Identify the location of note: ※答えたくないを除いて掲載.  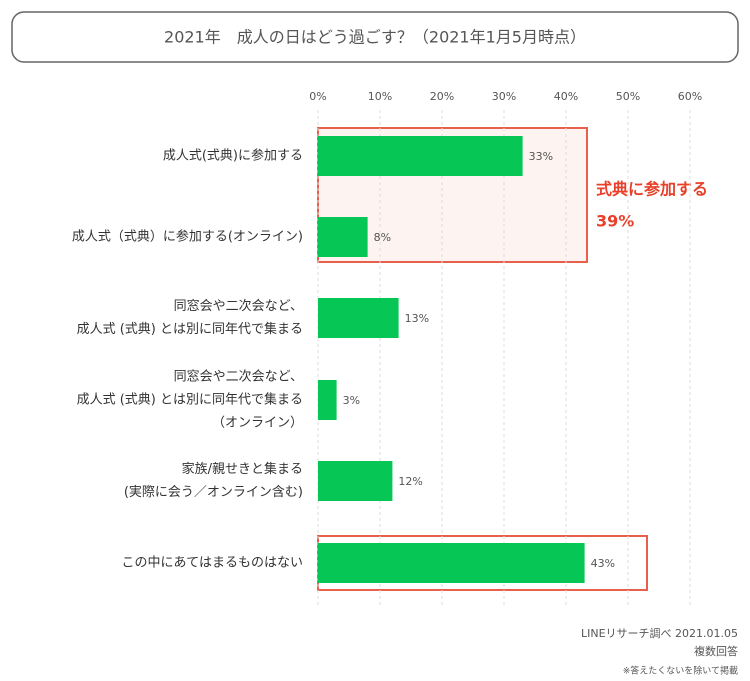
(680, 671).